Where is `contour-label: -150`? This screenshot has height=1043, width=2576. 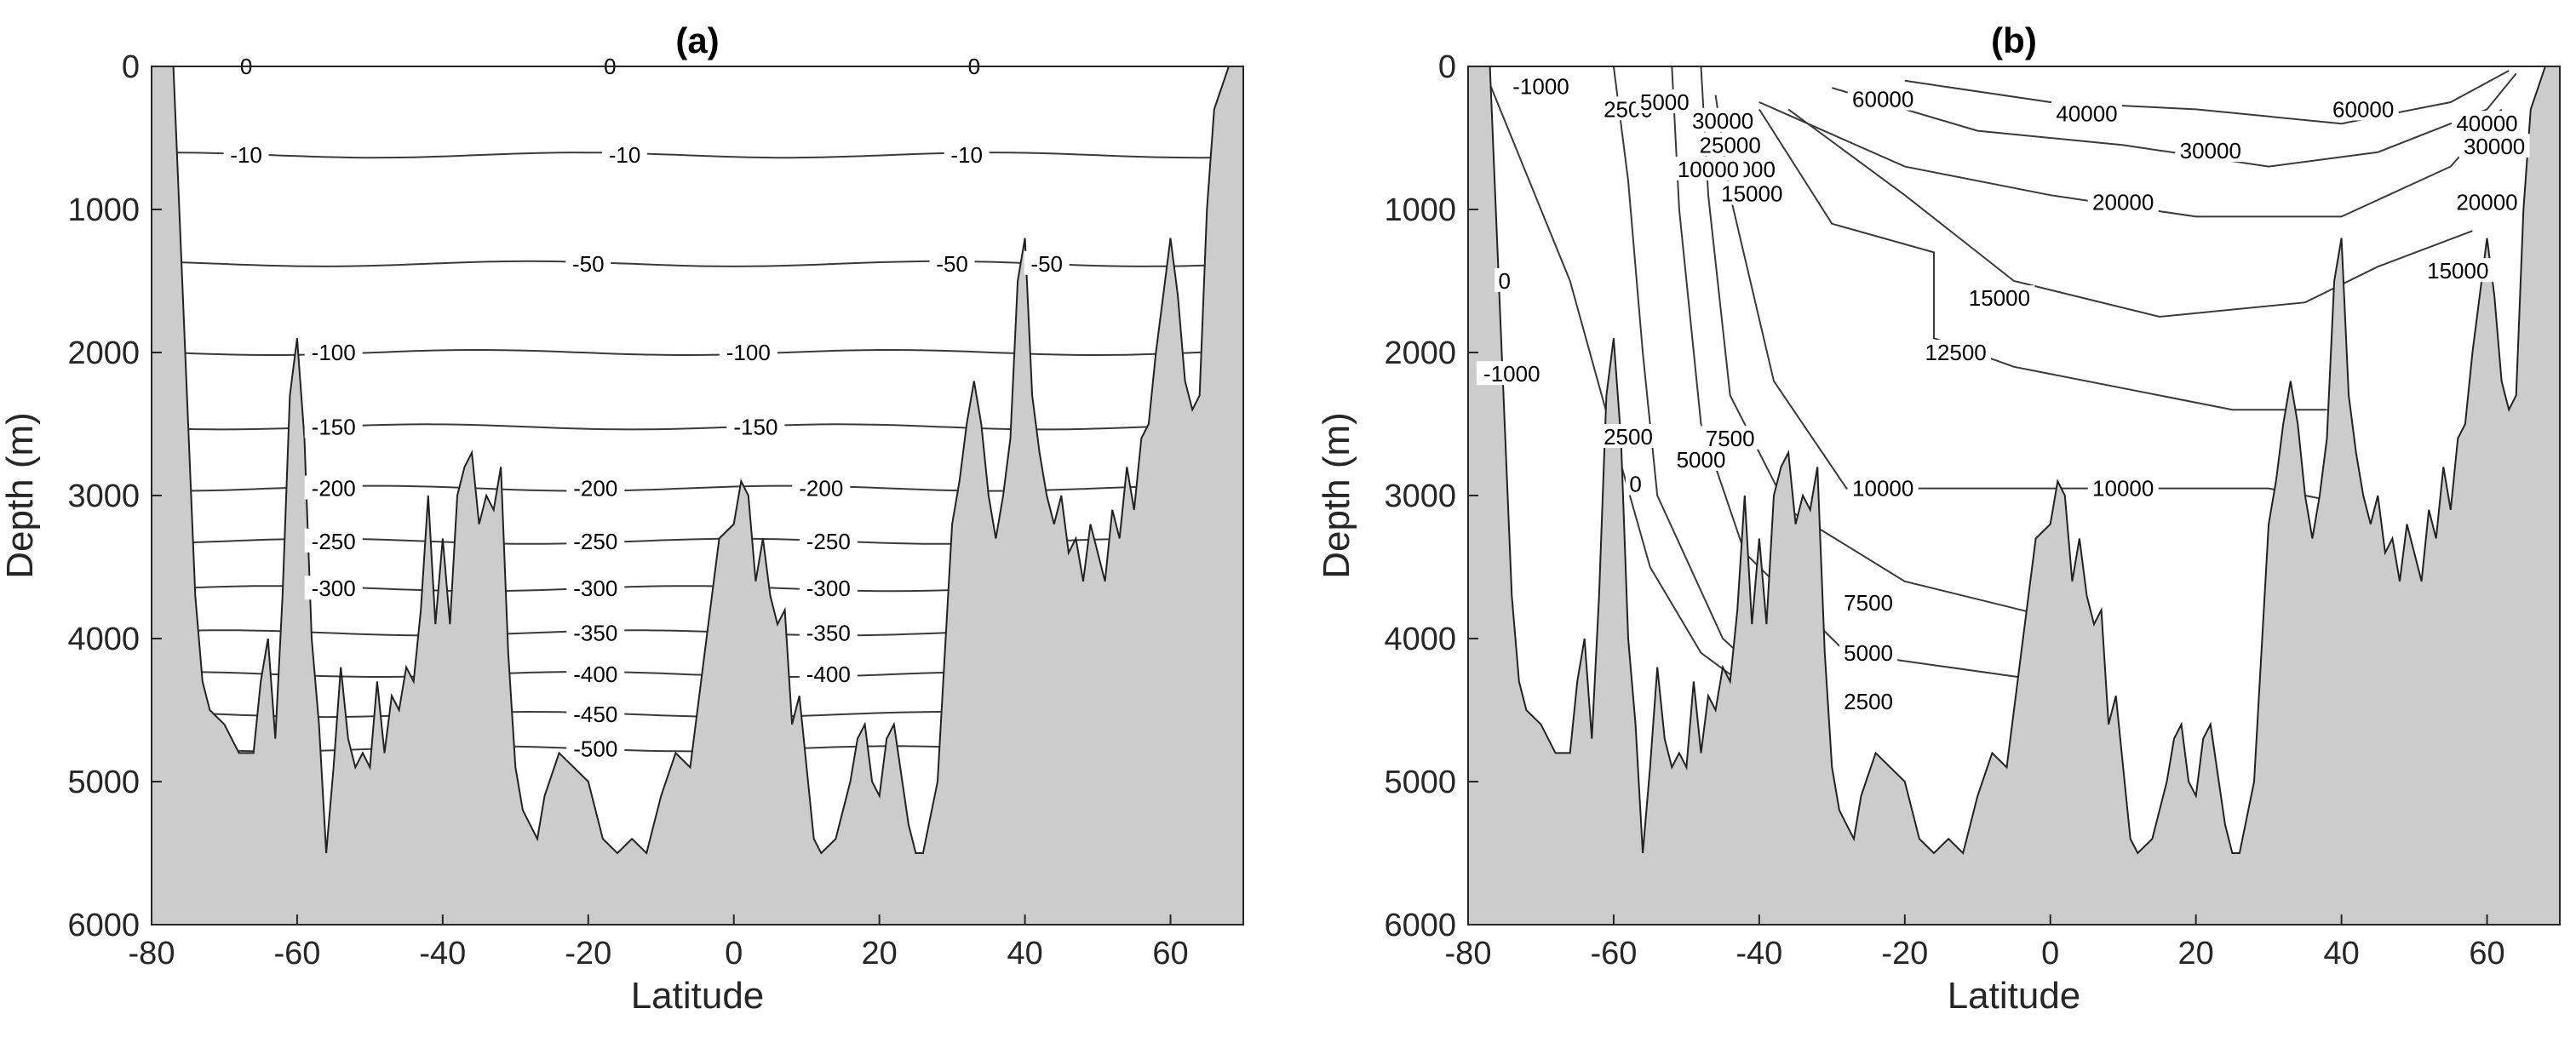 contour-label: -150 is located at coordinates (755, 426).